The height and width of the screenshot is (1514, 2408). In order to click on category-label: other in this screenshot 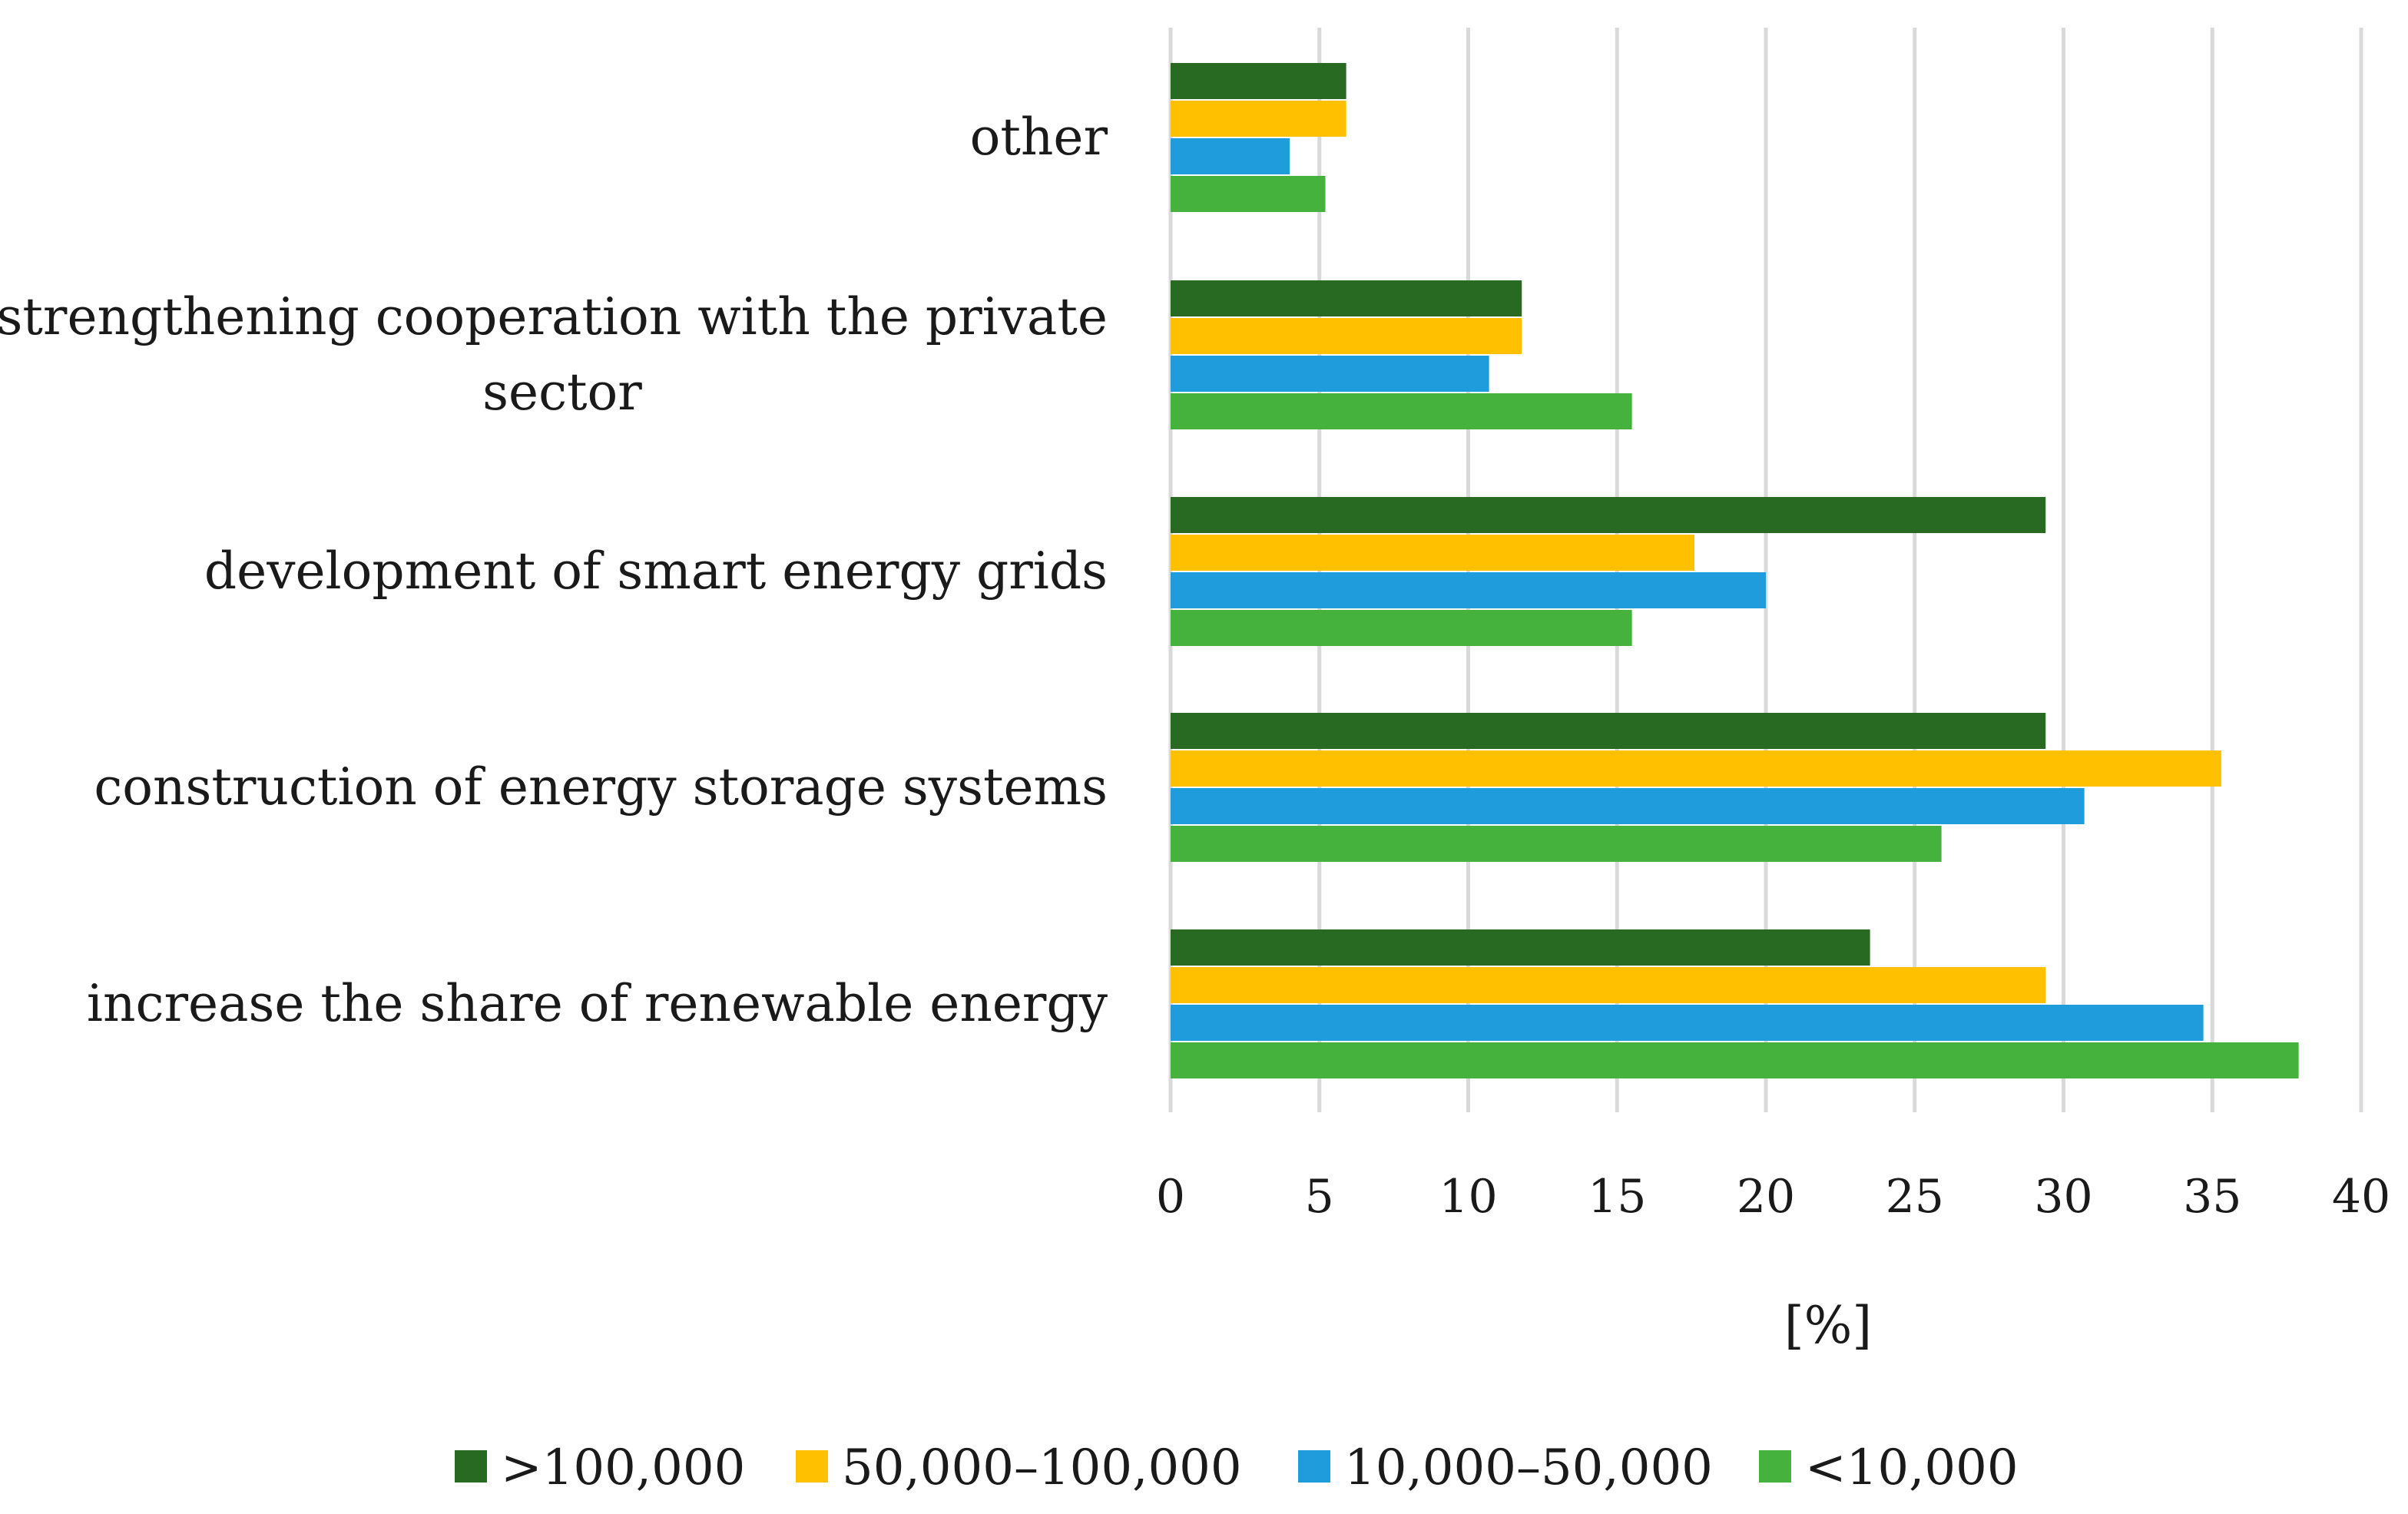, I will do `click(1039, 137)`.